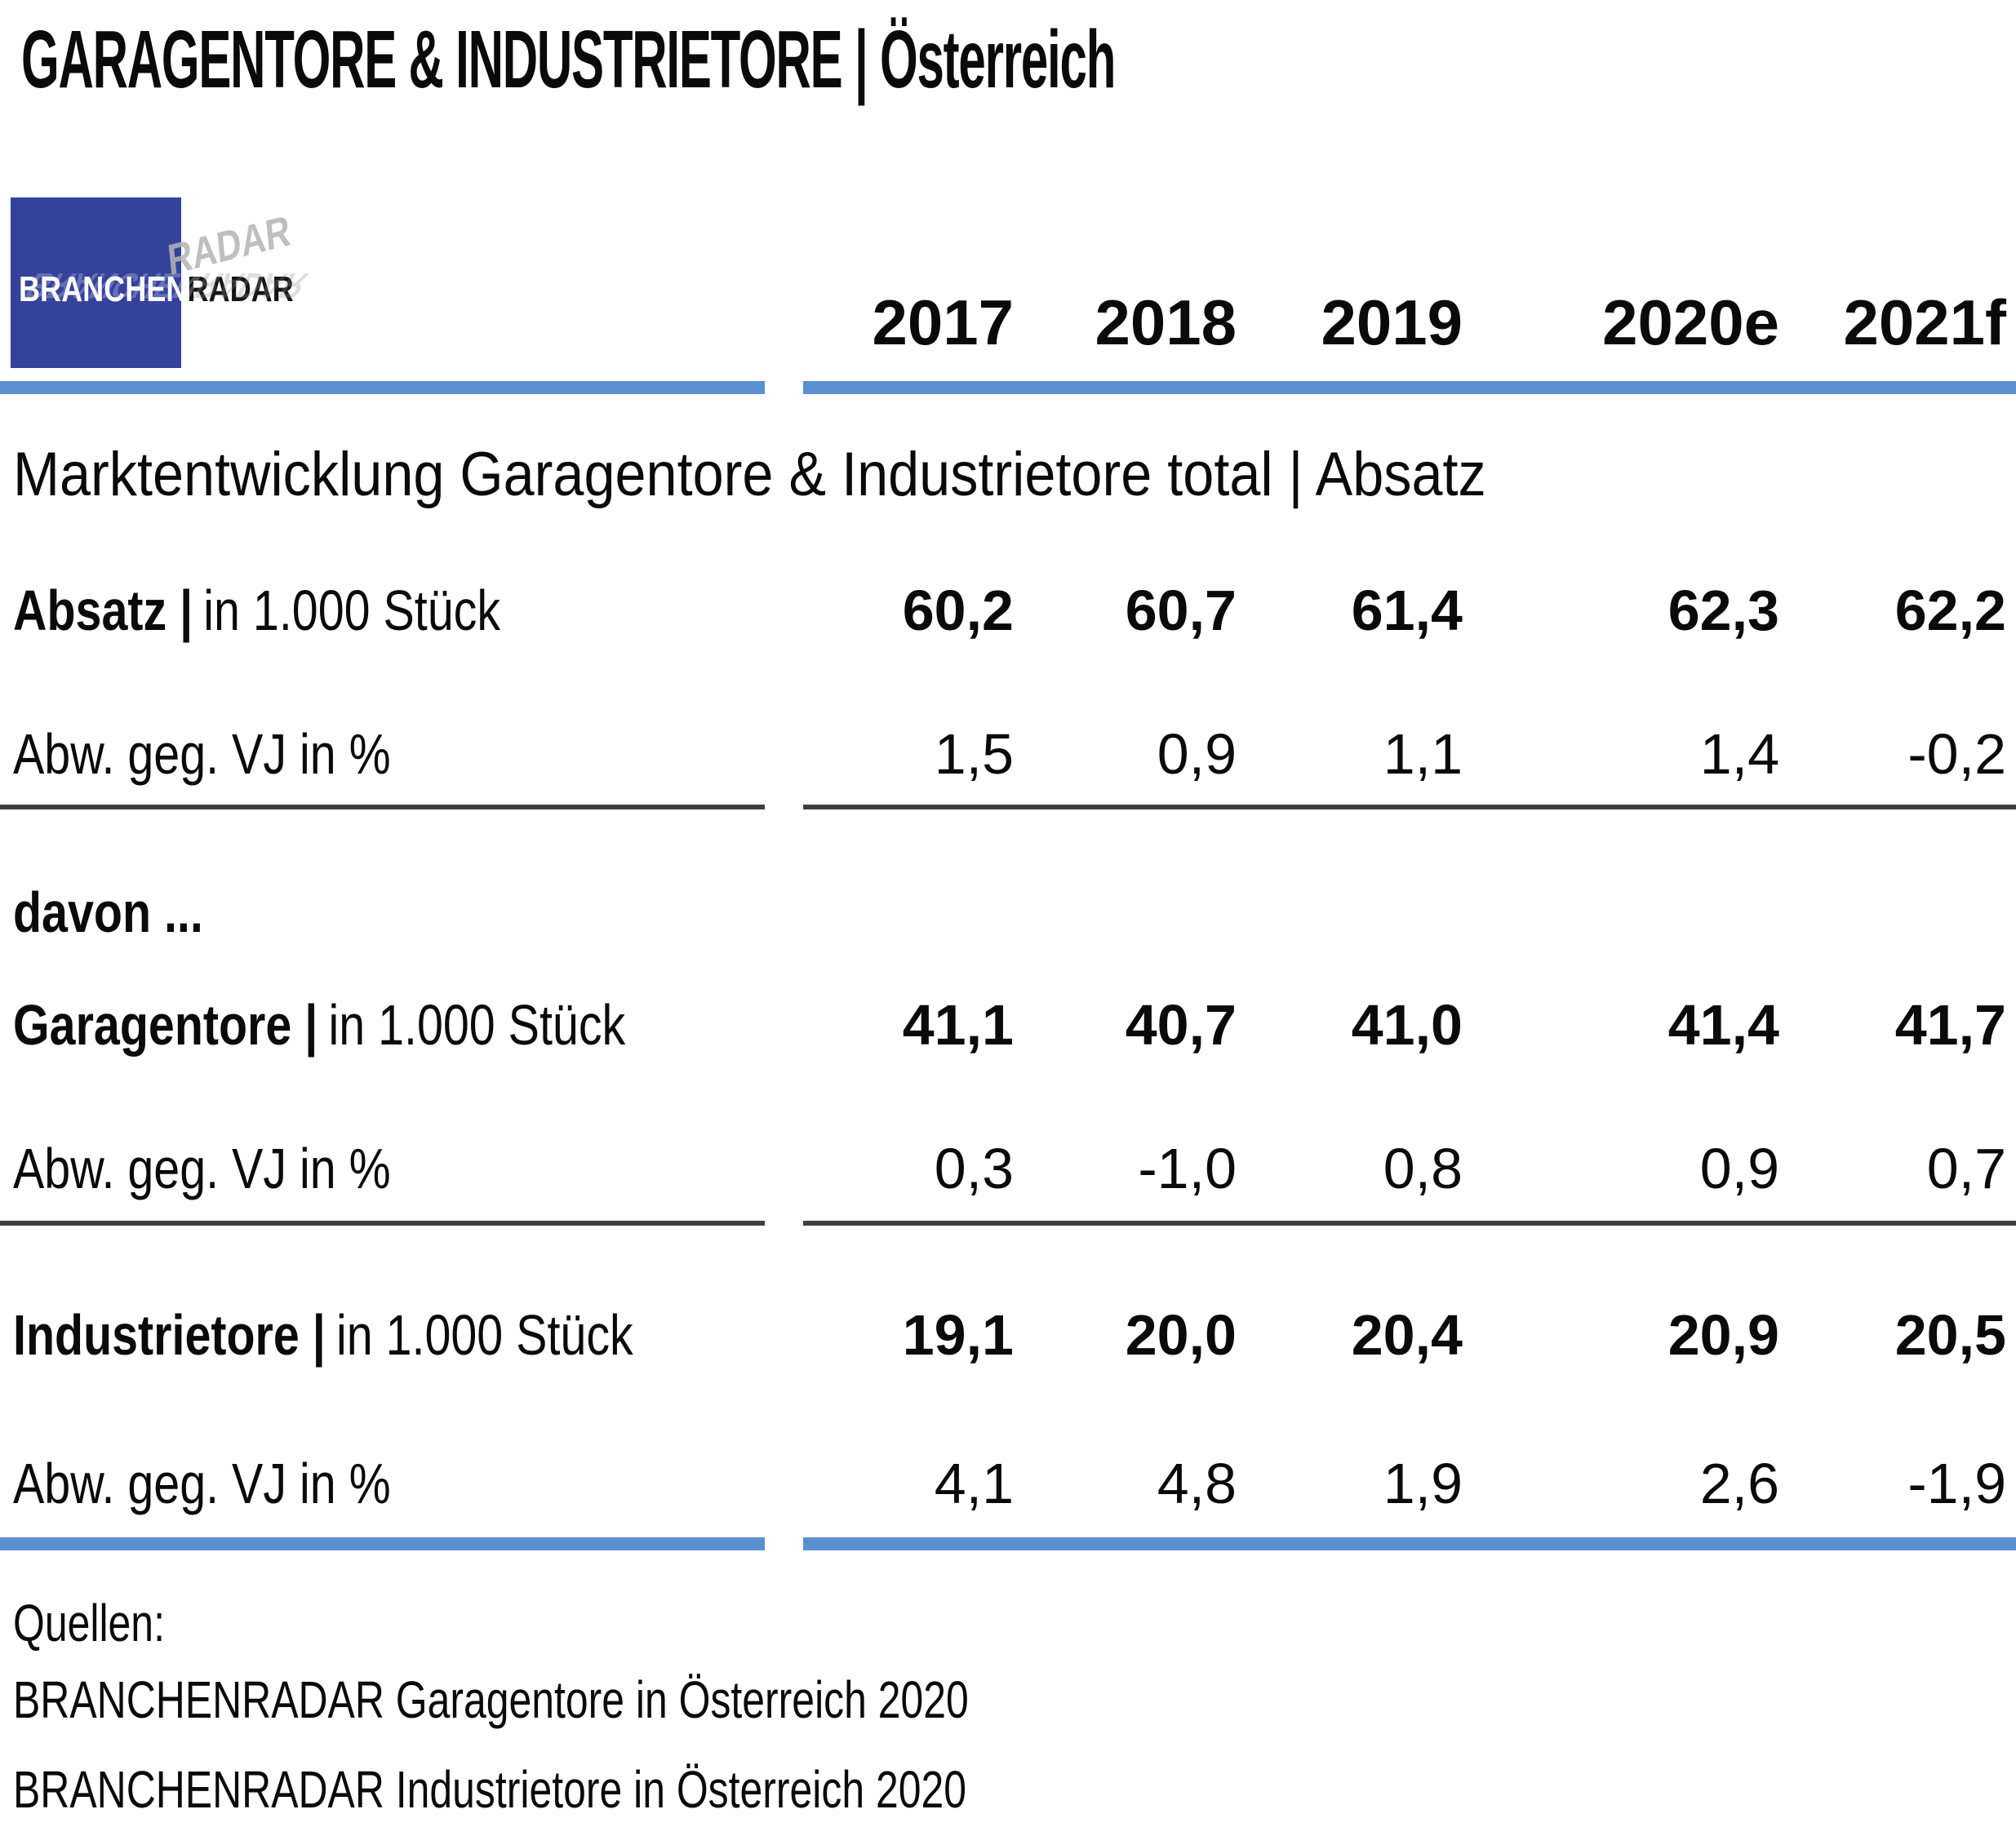  Describe the element at coordinates (1950, 610) in the screenshot. I see `value-cell: 62,2` at that location.